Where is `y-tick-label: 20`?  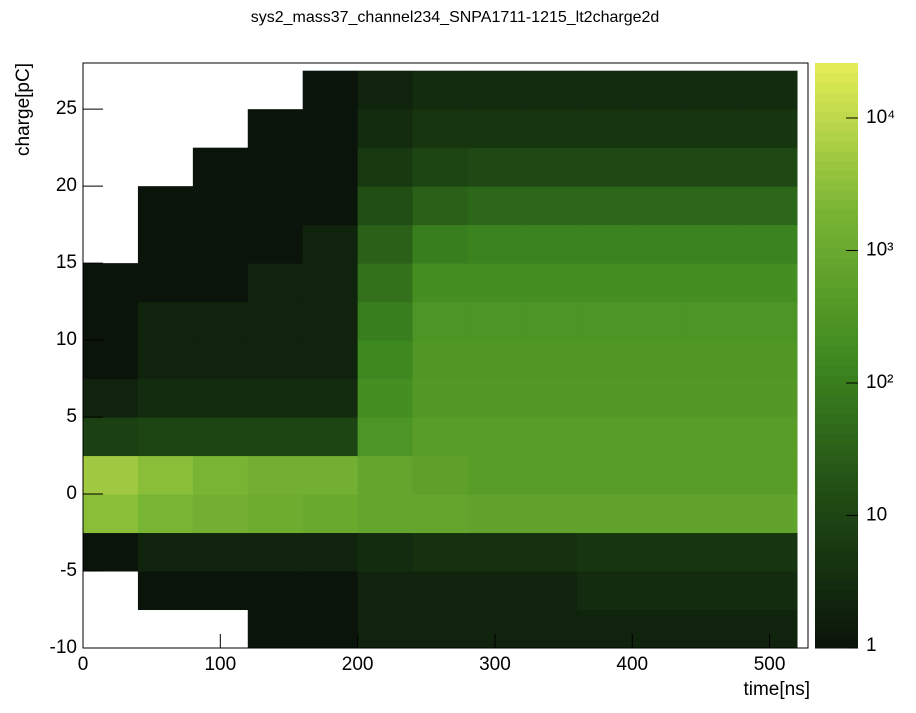
y-tick-label: 20 is located at coordinates (66, 185).